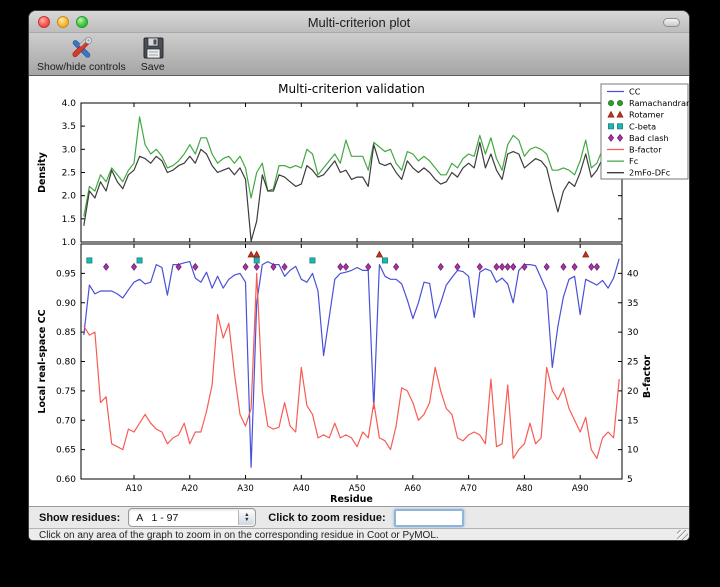 Image resolution: width=720 pixels, height=587 pixels. What do you see at coordinates (66, 421) in the screenshot?
I see `svg-text: 0.70` at bounding box center [66, 421].